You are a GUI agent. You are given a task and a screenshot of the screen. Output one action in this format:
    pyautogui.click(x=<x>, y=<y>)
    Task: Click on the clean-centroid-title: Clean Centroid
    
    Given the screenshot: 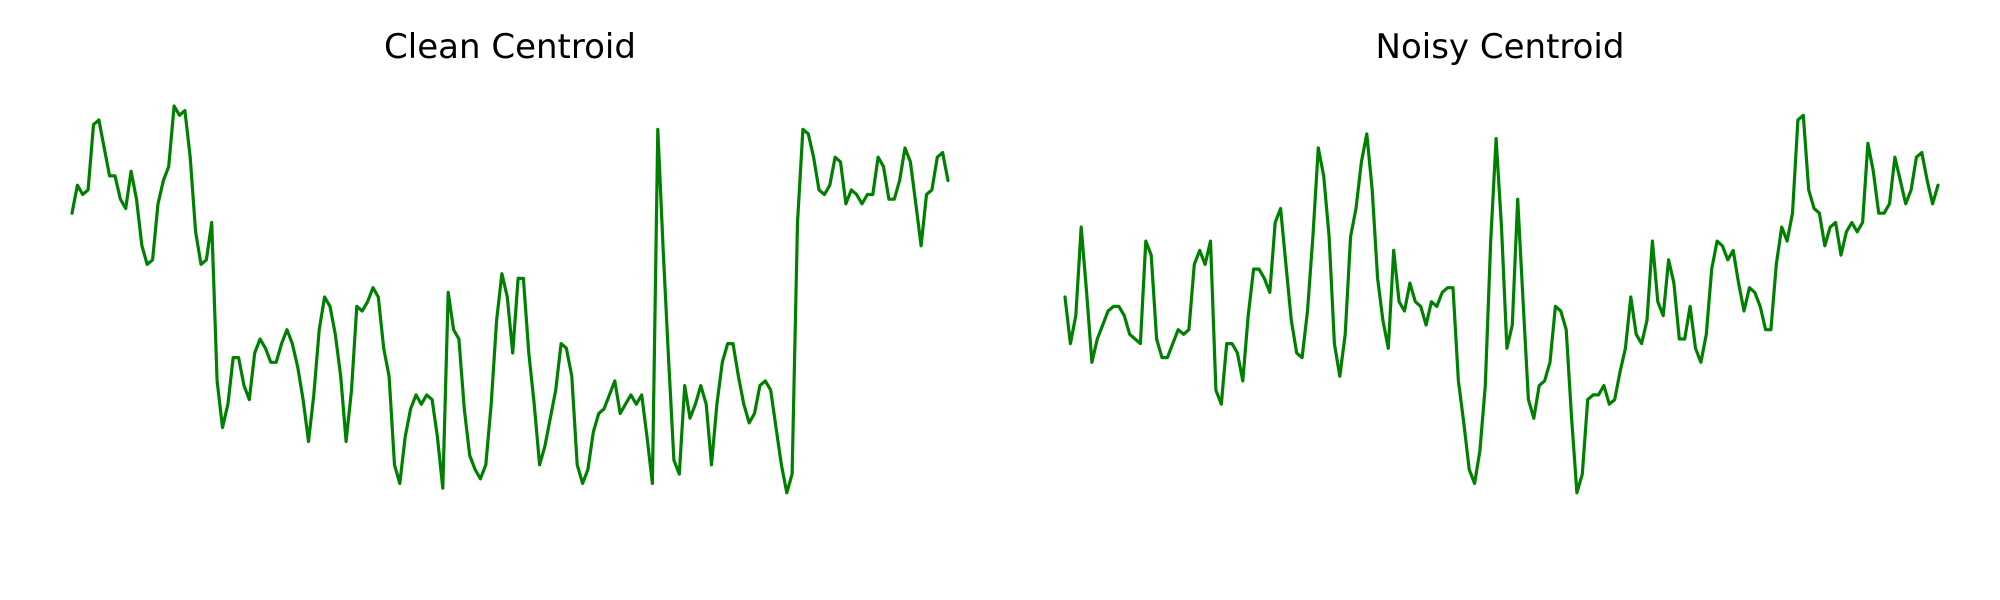 What is the action you would take?
    pyautogui.click(x=510, y=47)
    